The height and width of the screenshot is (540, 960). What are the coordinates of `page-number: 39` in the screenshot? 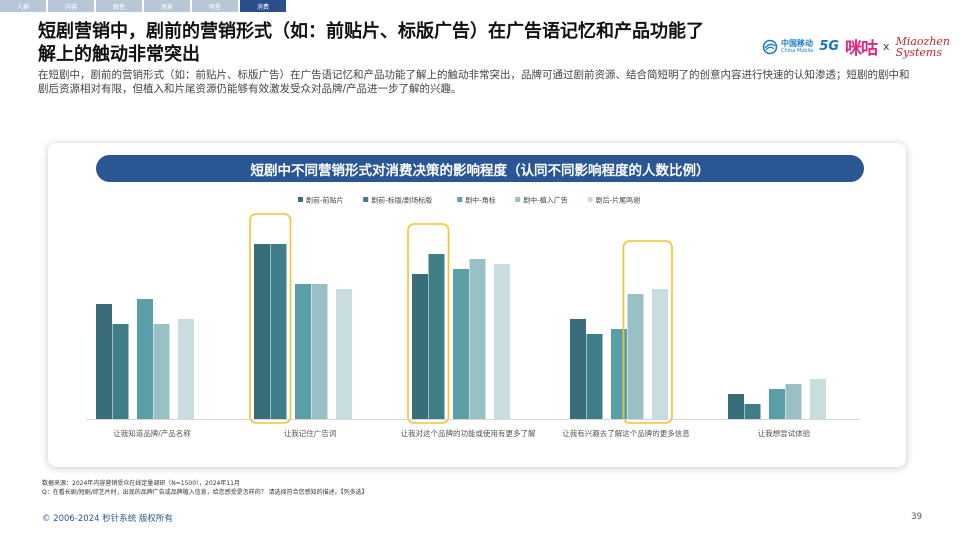 It's located at (916, 517).